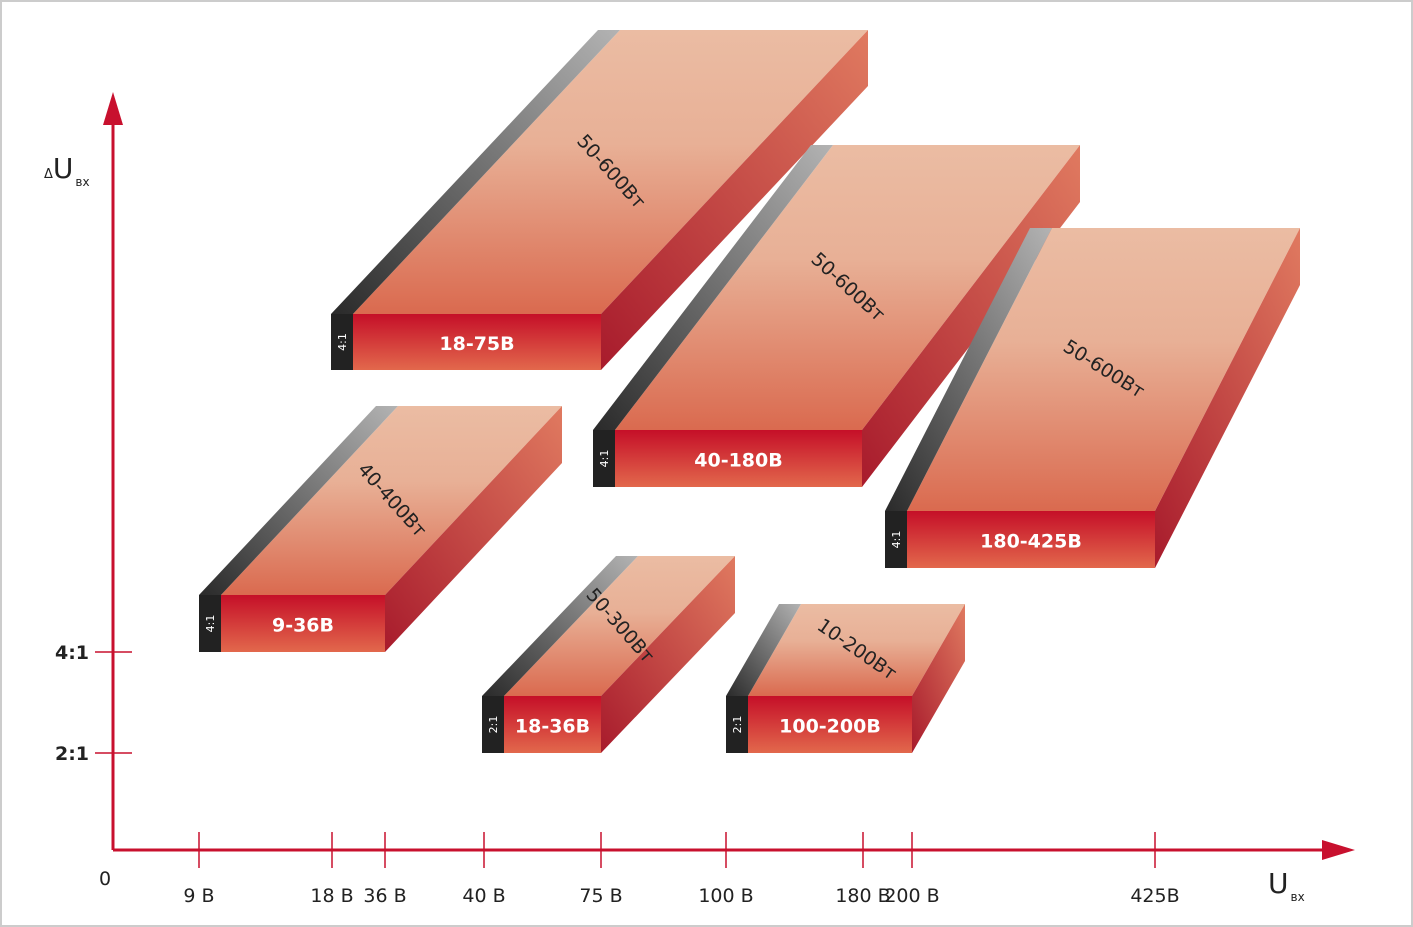 The height and width of the screenshot is (927, 1413). Describe the element at coordinates (198, 896) in the screenshot. I see `x-tick-label: 9 В` at that location.